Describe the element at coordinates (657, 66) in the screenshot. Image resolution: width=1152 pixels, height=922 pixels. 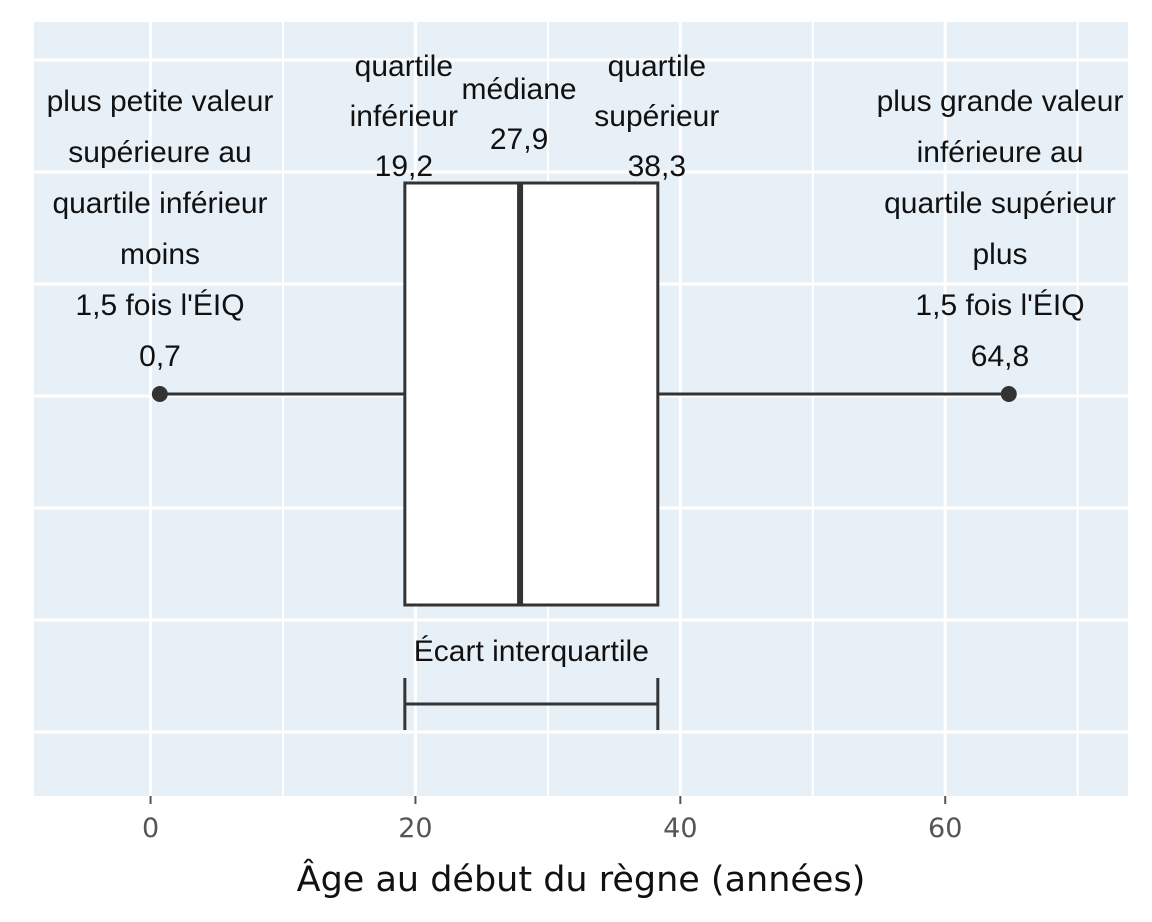
I see `annotation-q3-line: quartile` at that location.